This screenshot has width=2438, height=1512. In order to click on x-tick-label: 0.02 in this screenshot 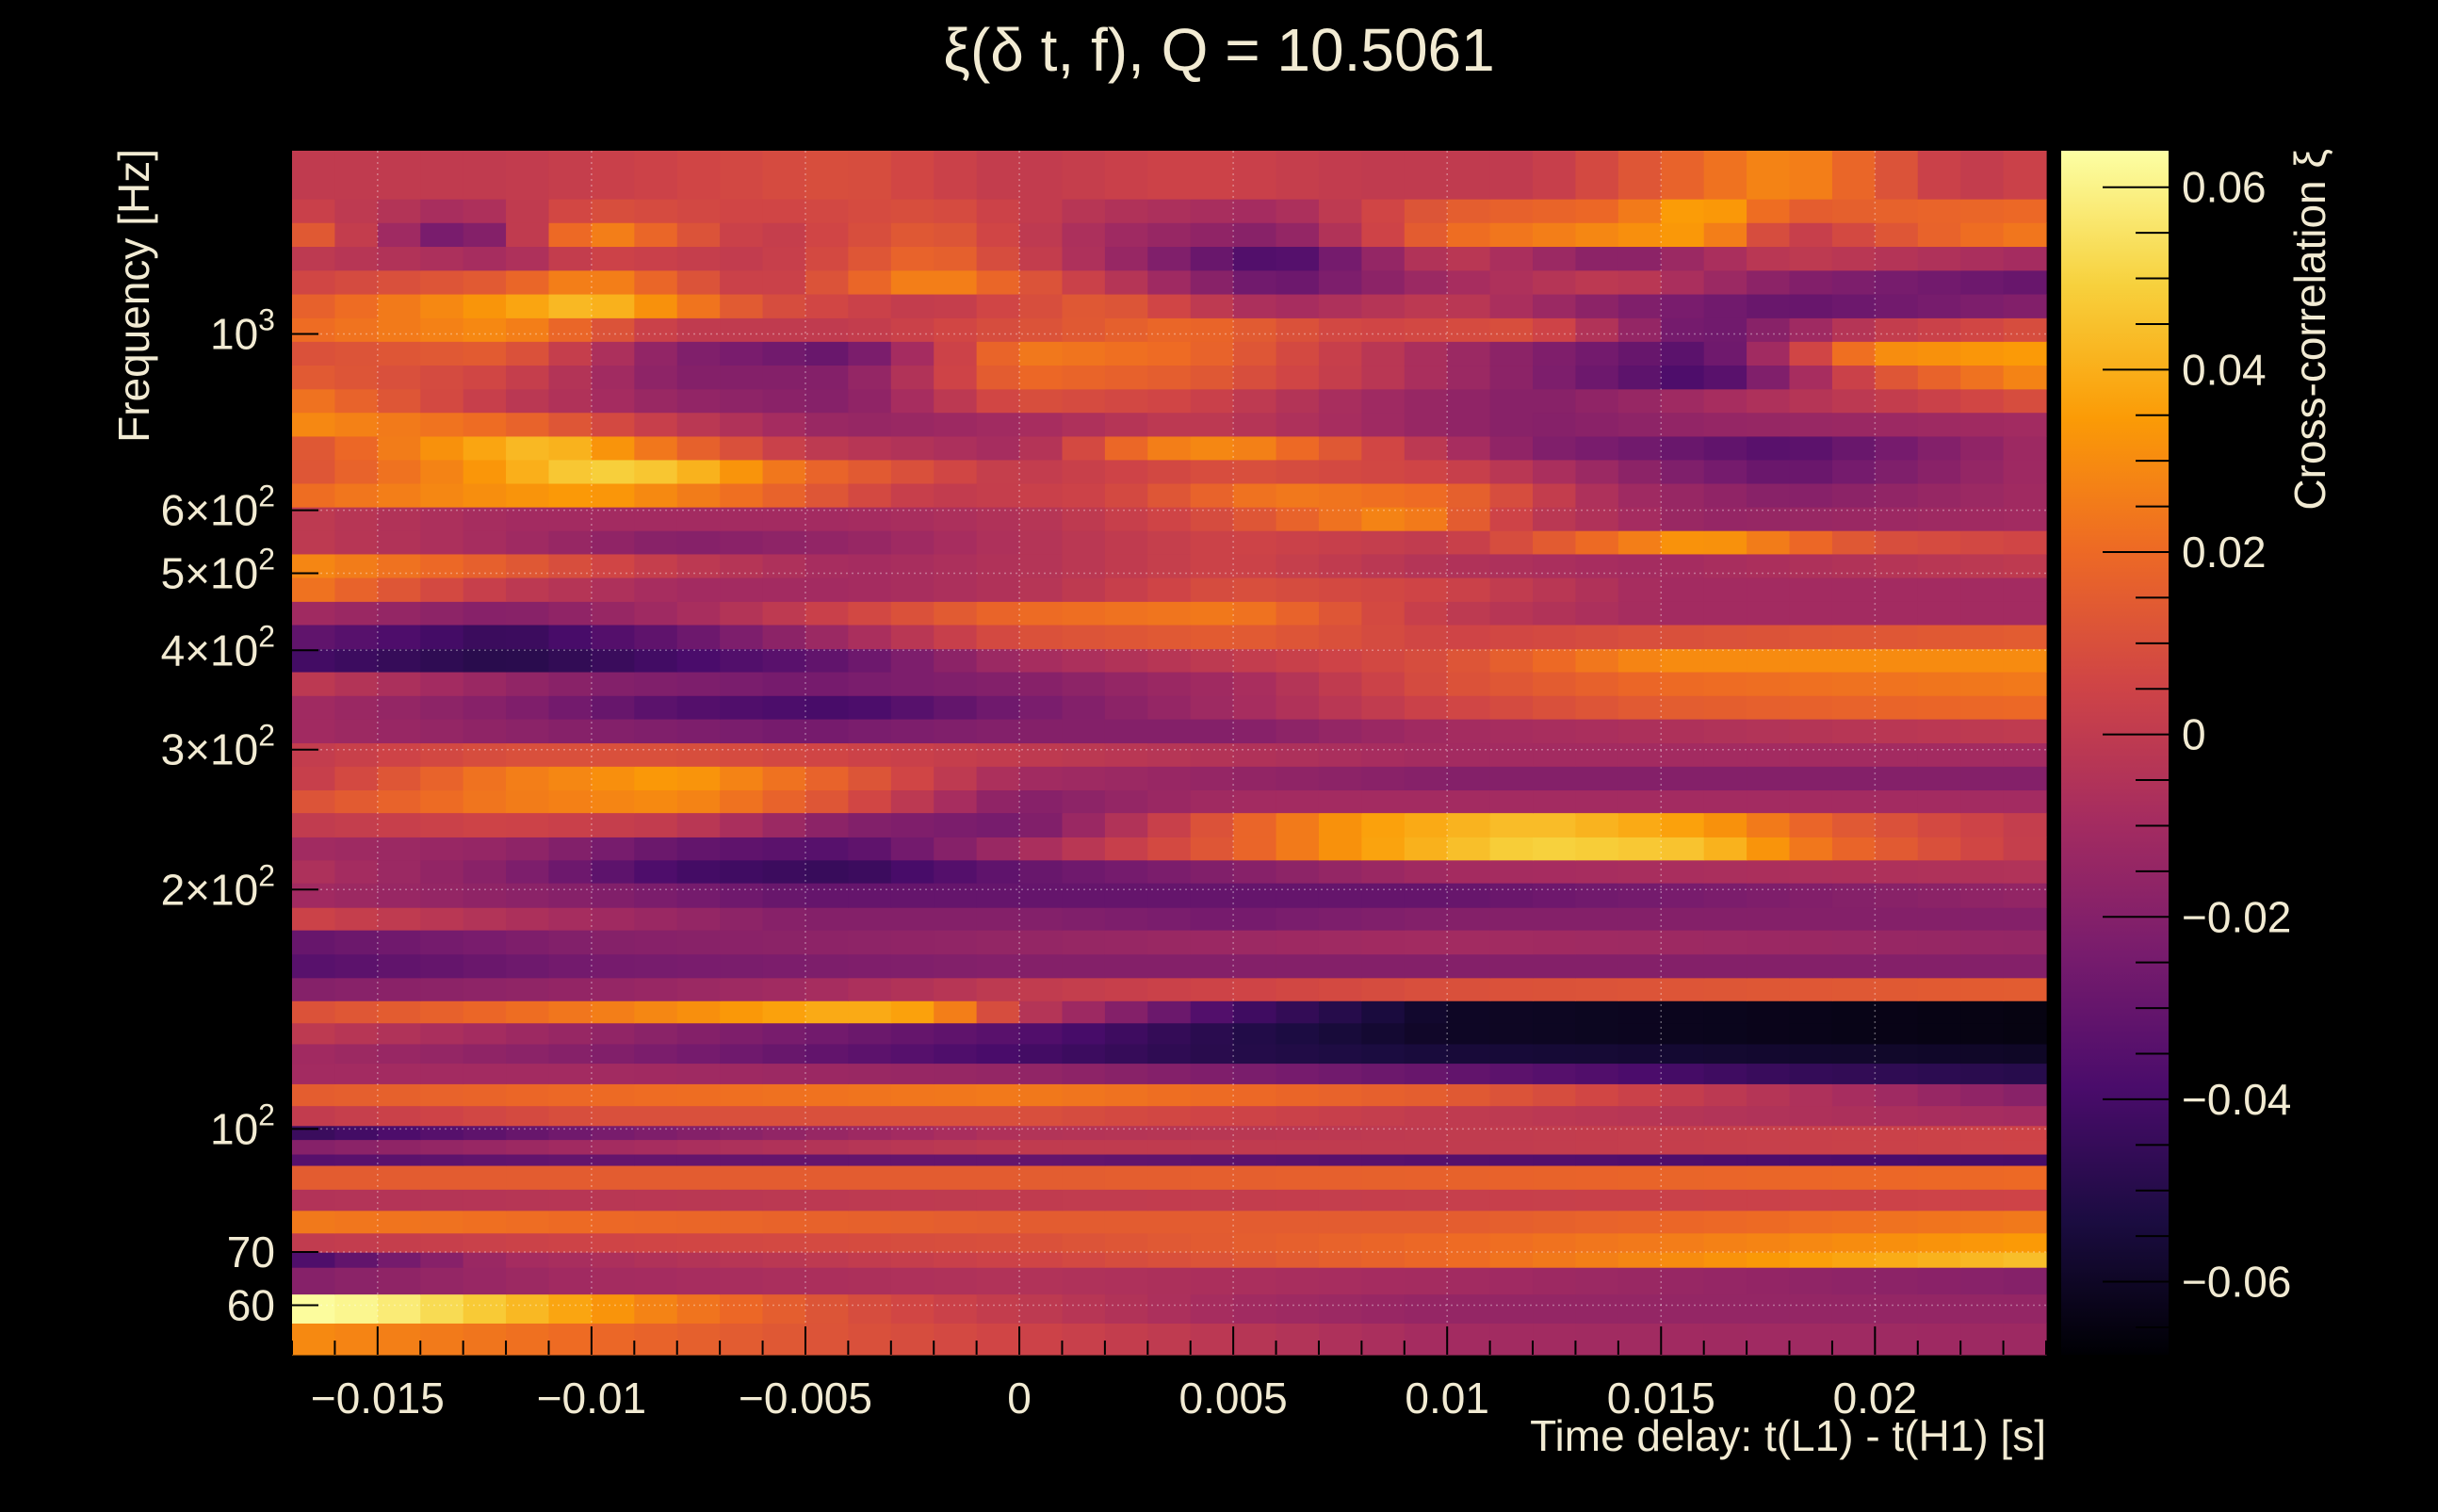, I will do `click(1875, 1398)`.